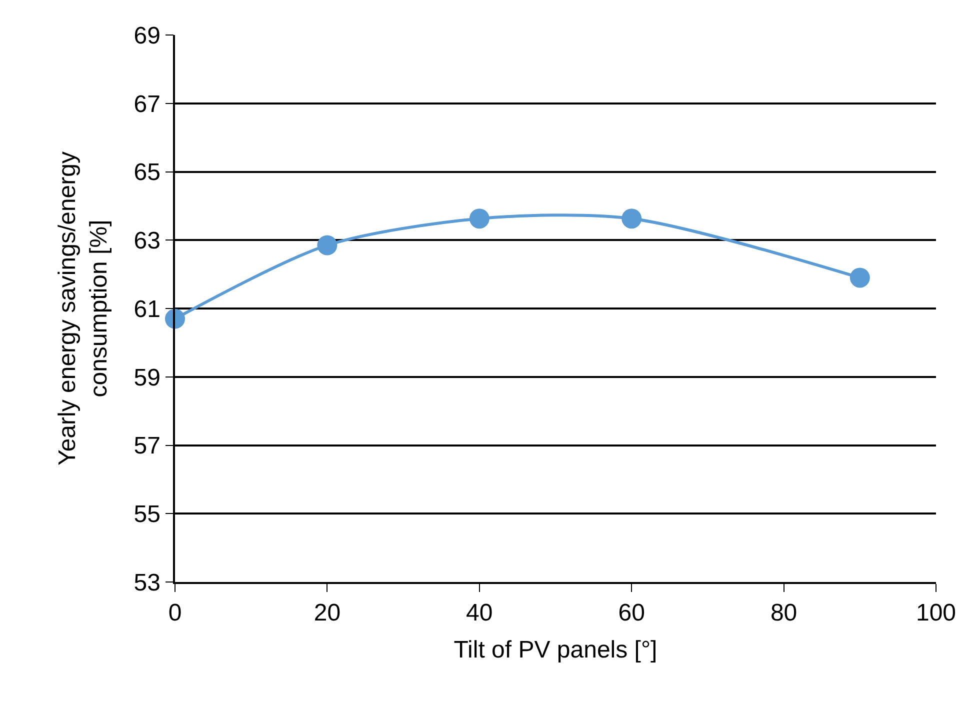 The image size is (968, 707). Describe the element at coordinates (147, 446) in the screenshot. I see `y-tick-label: 57` at that location.